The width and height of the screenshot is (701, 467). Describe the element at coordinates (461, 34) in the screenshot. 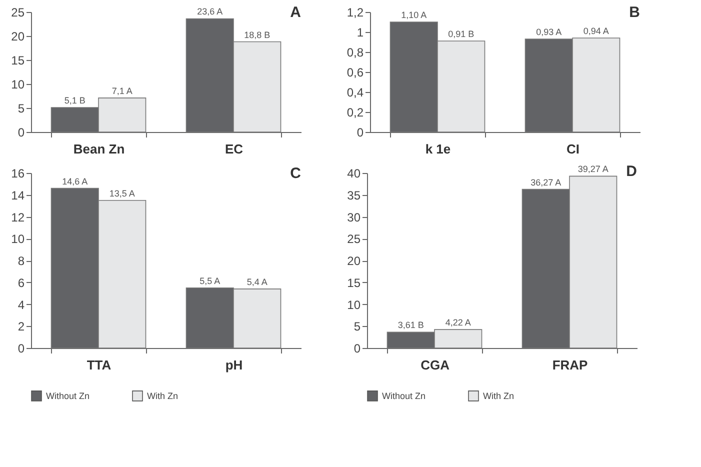

I see `data-label: 0,91 B` at that location.